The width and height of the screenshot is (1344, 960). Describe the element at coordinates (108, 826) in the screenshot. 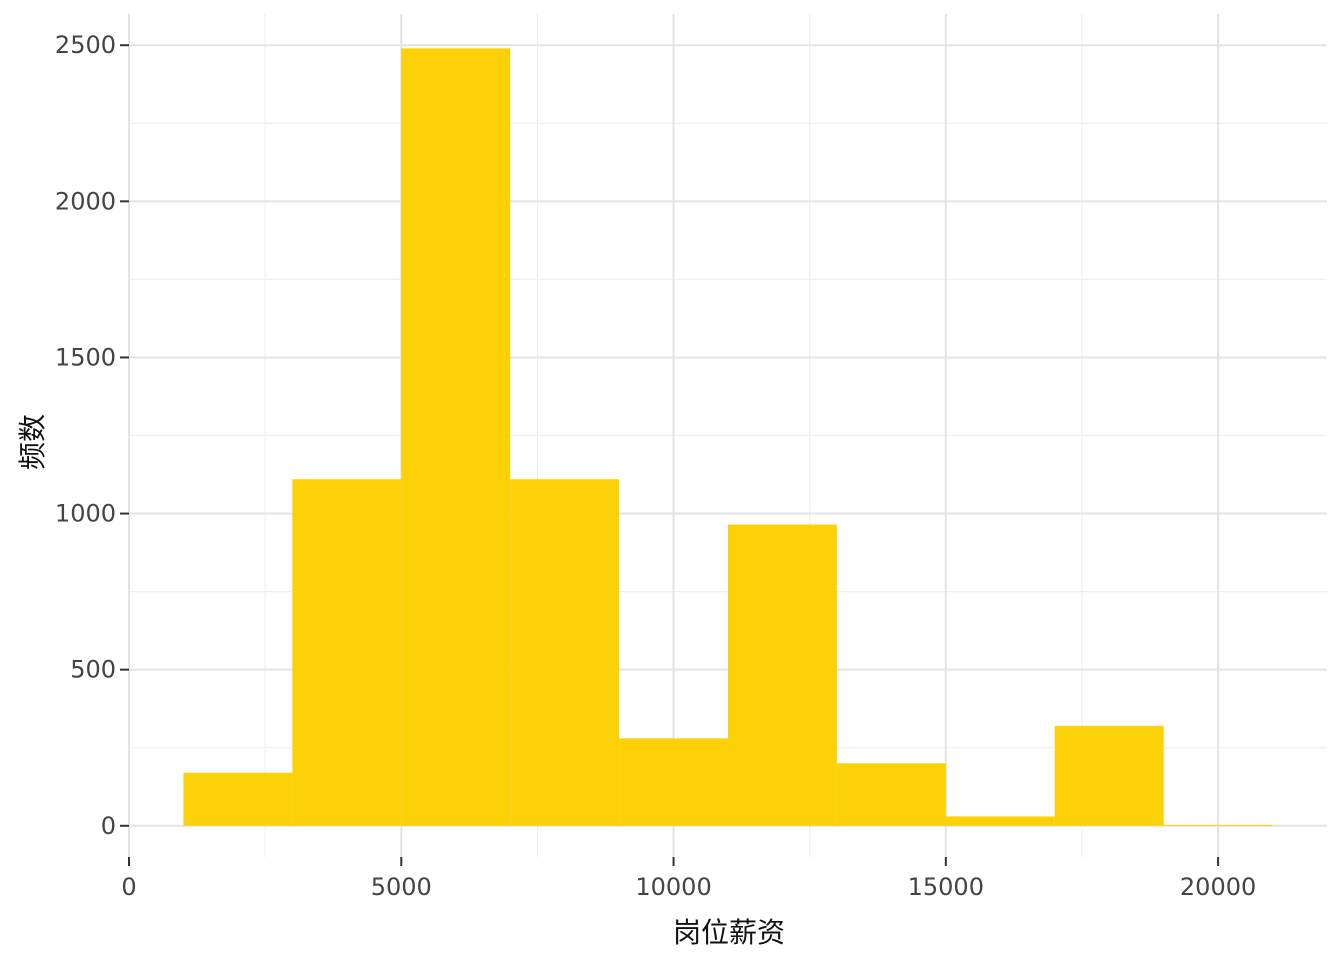

I see `y-tick-label: 0` at that location.